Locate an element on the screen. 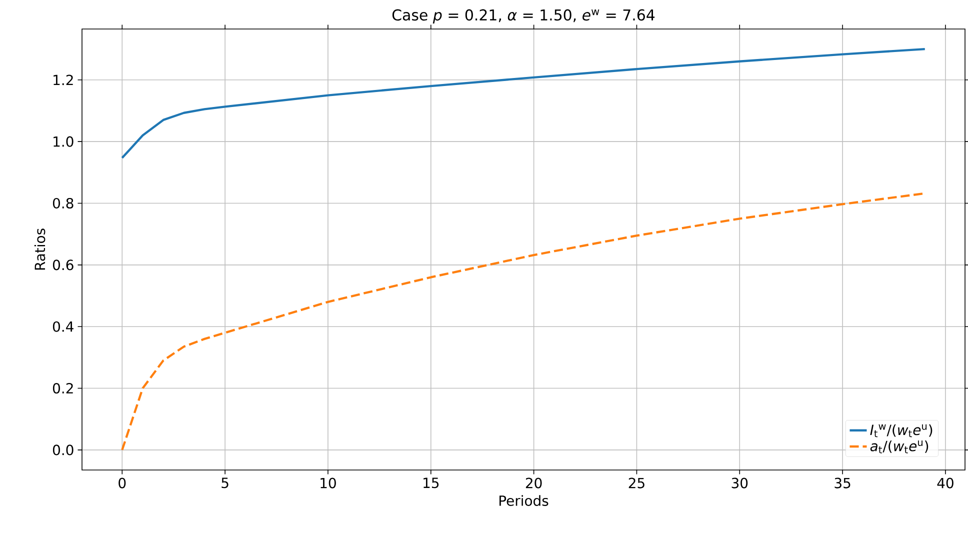 Image resolution: width=968 pixels, height=535 pixels. x-tick-label: 10 is located at coordinates (328, 483).